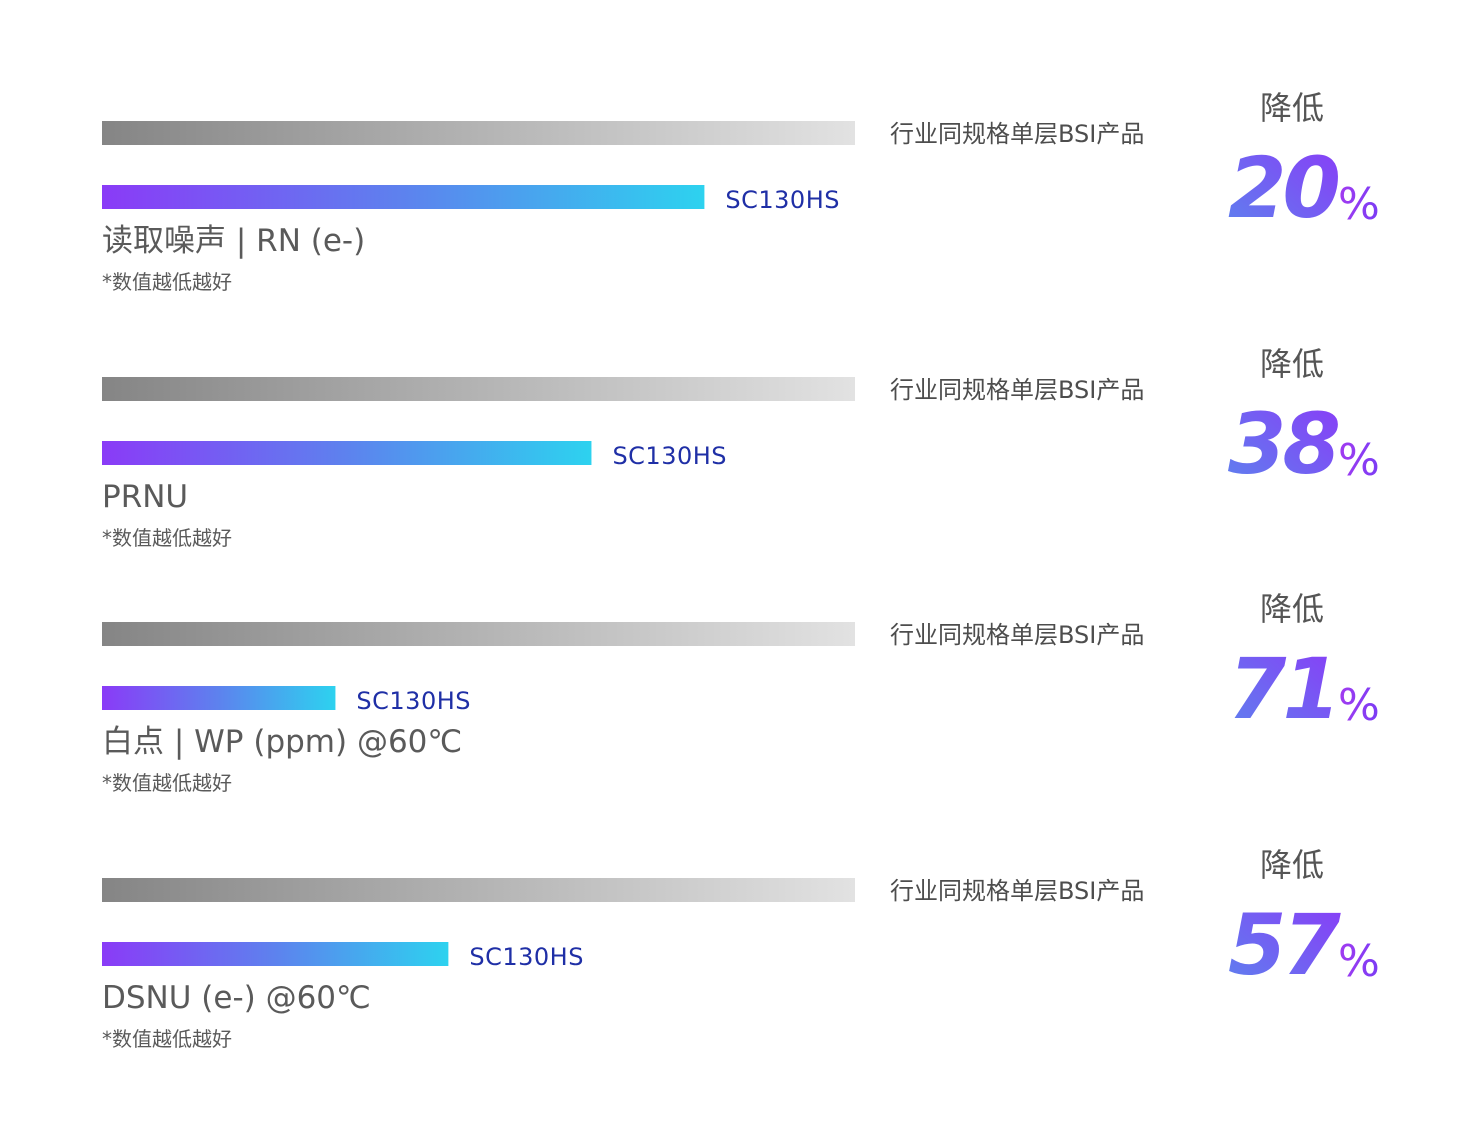  I want to click on metric-name: 白点 | WP (ppm) @60℃, so click(282, 742).